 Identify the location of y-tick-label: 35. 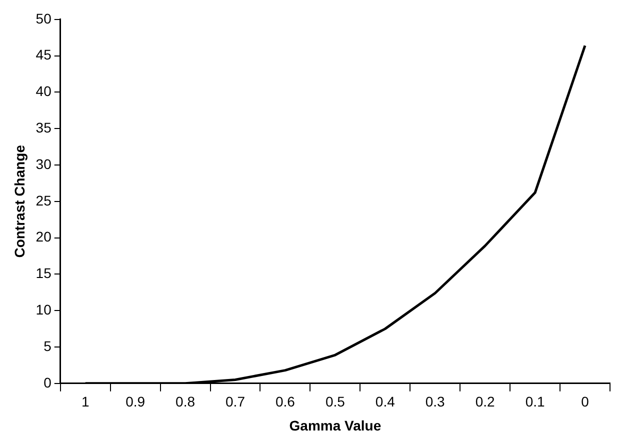
(44, 127).